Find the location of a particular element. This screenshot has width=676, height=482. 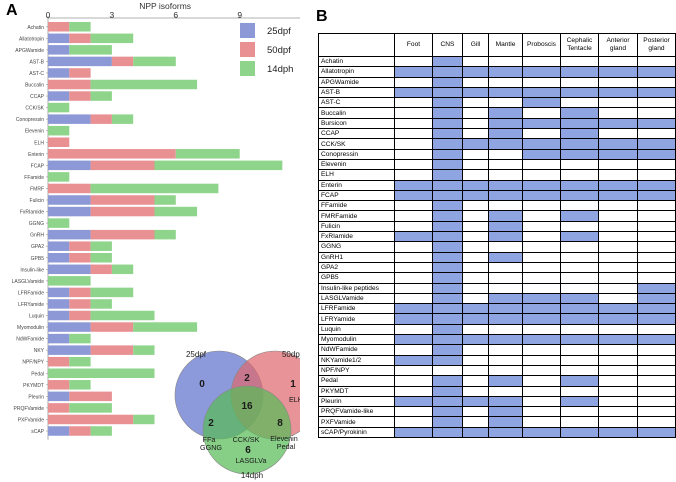

table-row: Achatin is located at coordinates (497, 61).